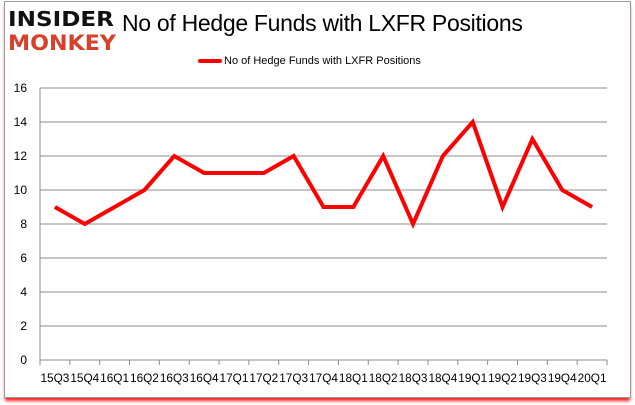  I want to click on insider-monkey-logo: INSIDER MONKEY, so click(62, 29).